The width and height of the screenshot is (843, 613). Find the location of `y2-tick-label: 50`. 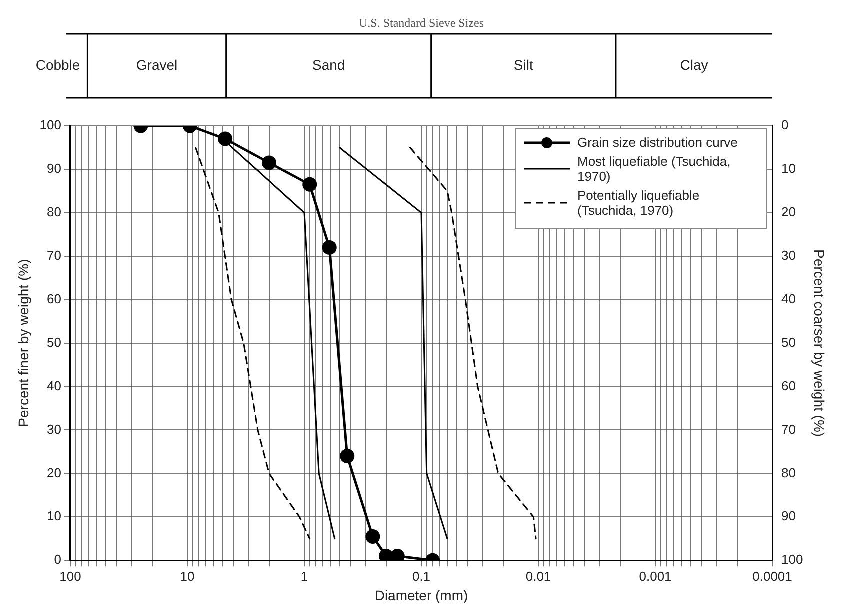

y2-tick-label: 50 is located at coordinates (789, 342).